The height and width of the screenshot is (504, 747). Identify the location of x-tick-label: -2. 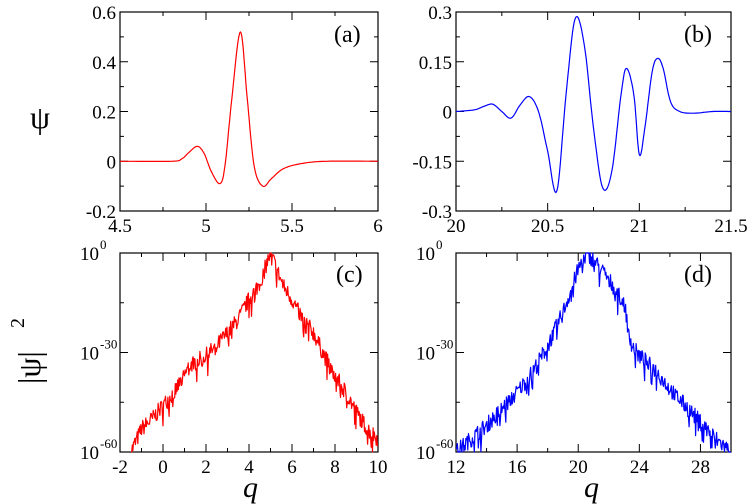
(120, 467).